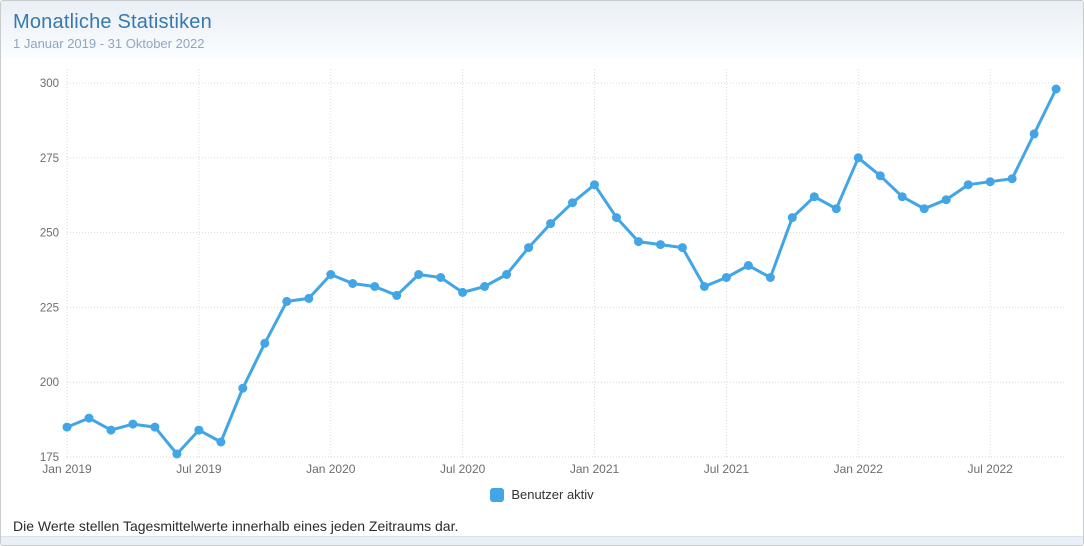  Describe the element at coordinates (67, 469) in the screenshot. I see `x-tick-label: Jan 2019` at that location.